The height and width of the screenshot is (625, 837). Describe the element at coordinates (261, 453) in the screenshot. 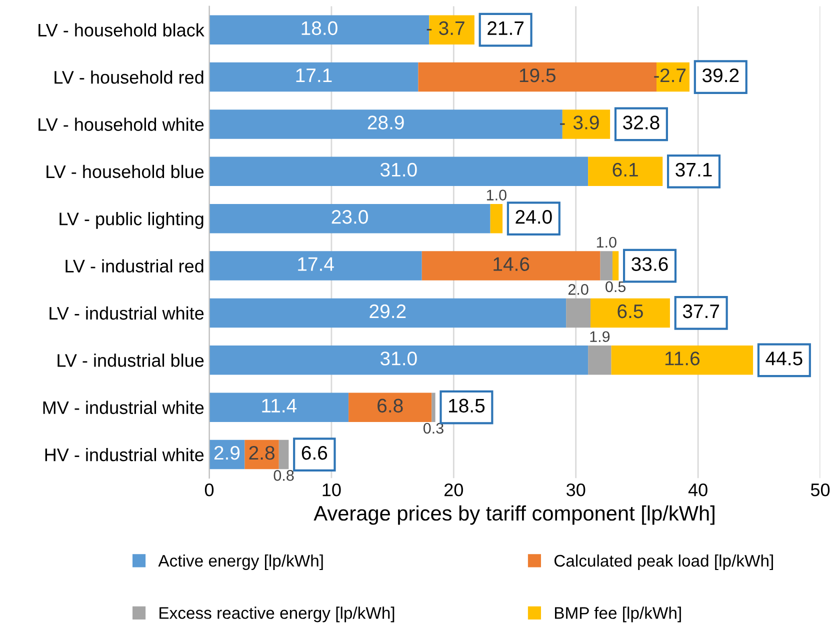

I see `data-label: 2.8` at that location.